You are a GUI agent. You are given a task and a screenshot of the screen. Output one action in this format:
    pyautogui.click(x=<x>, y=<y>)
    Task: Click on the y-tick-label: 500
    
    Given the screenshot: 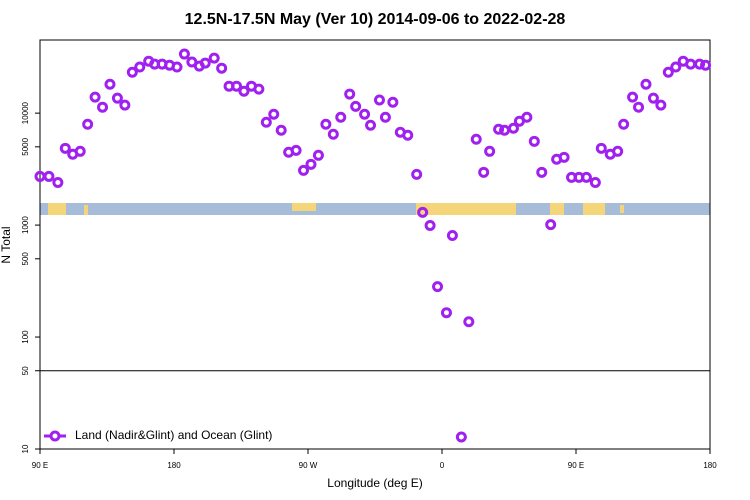 What is the action you would take?
    pyautogui.click(x=25, y=259)
    